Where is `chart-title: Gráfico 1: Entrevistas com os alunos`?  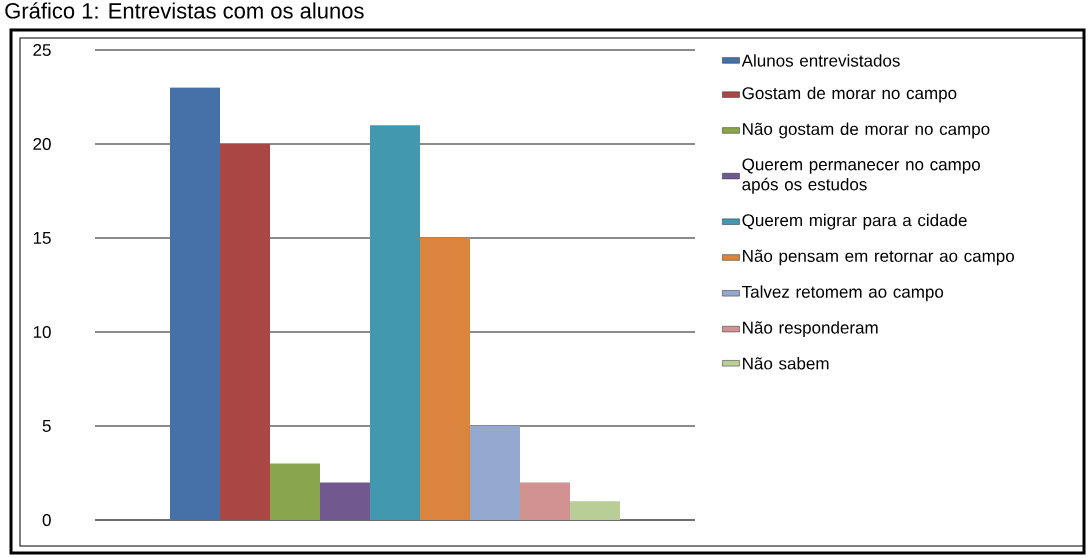
chart-title: Gráfico 1: Entrevistas com os alunos is located at coordinates (184, 10).